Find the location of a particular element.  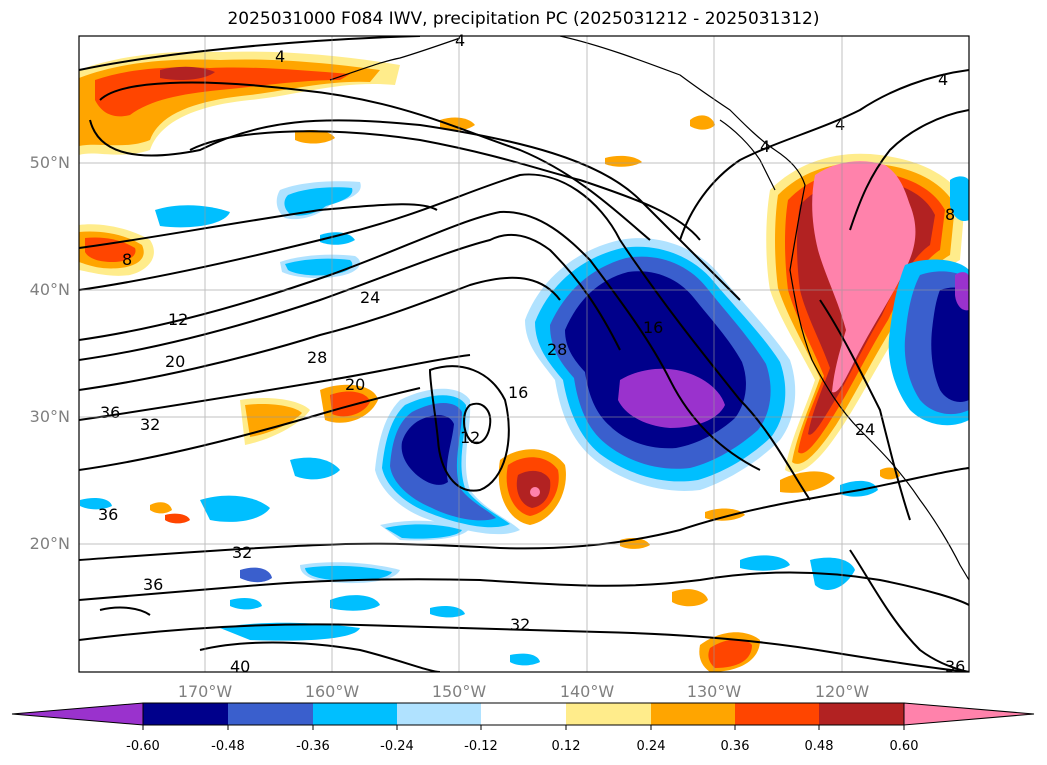

positive-anomaly-north-pacific is located at coordinates (239, 103).